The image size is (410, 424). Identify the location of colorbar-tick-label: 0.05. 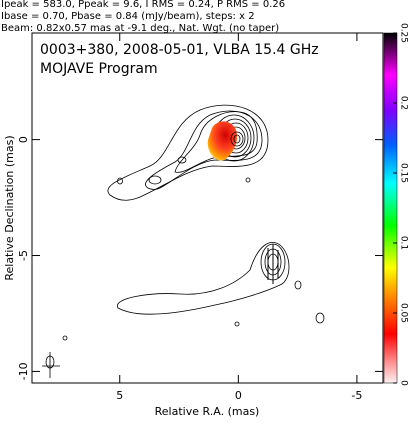
(404, 313).